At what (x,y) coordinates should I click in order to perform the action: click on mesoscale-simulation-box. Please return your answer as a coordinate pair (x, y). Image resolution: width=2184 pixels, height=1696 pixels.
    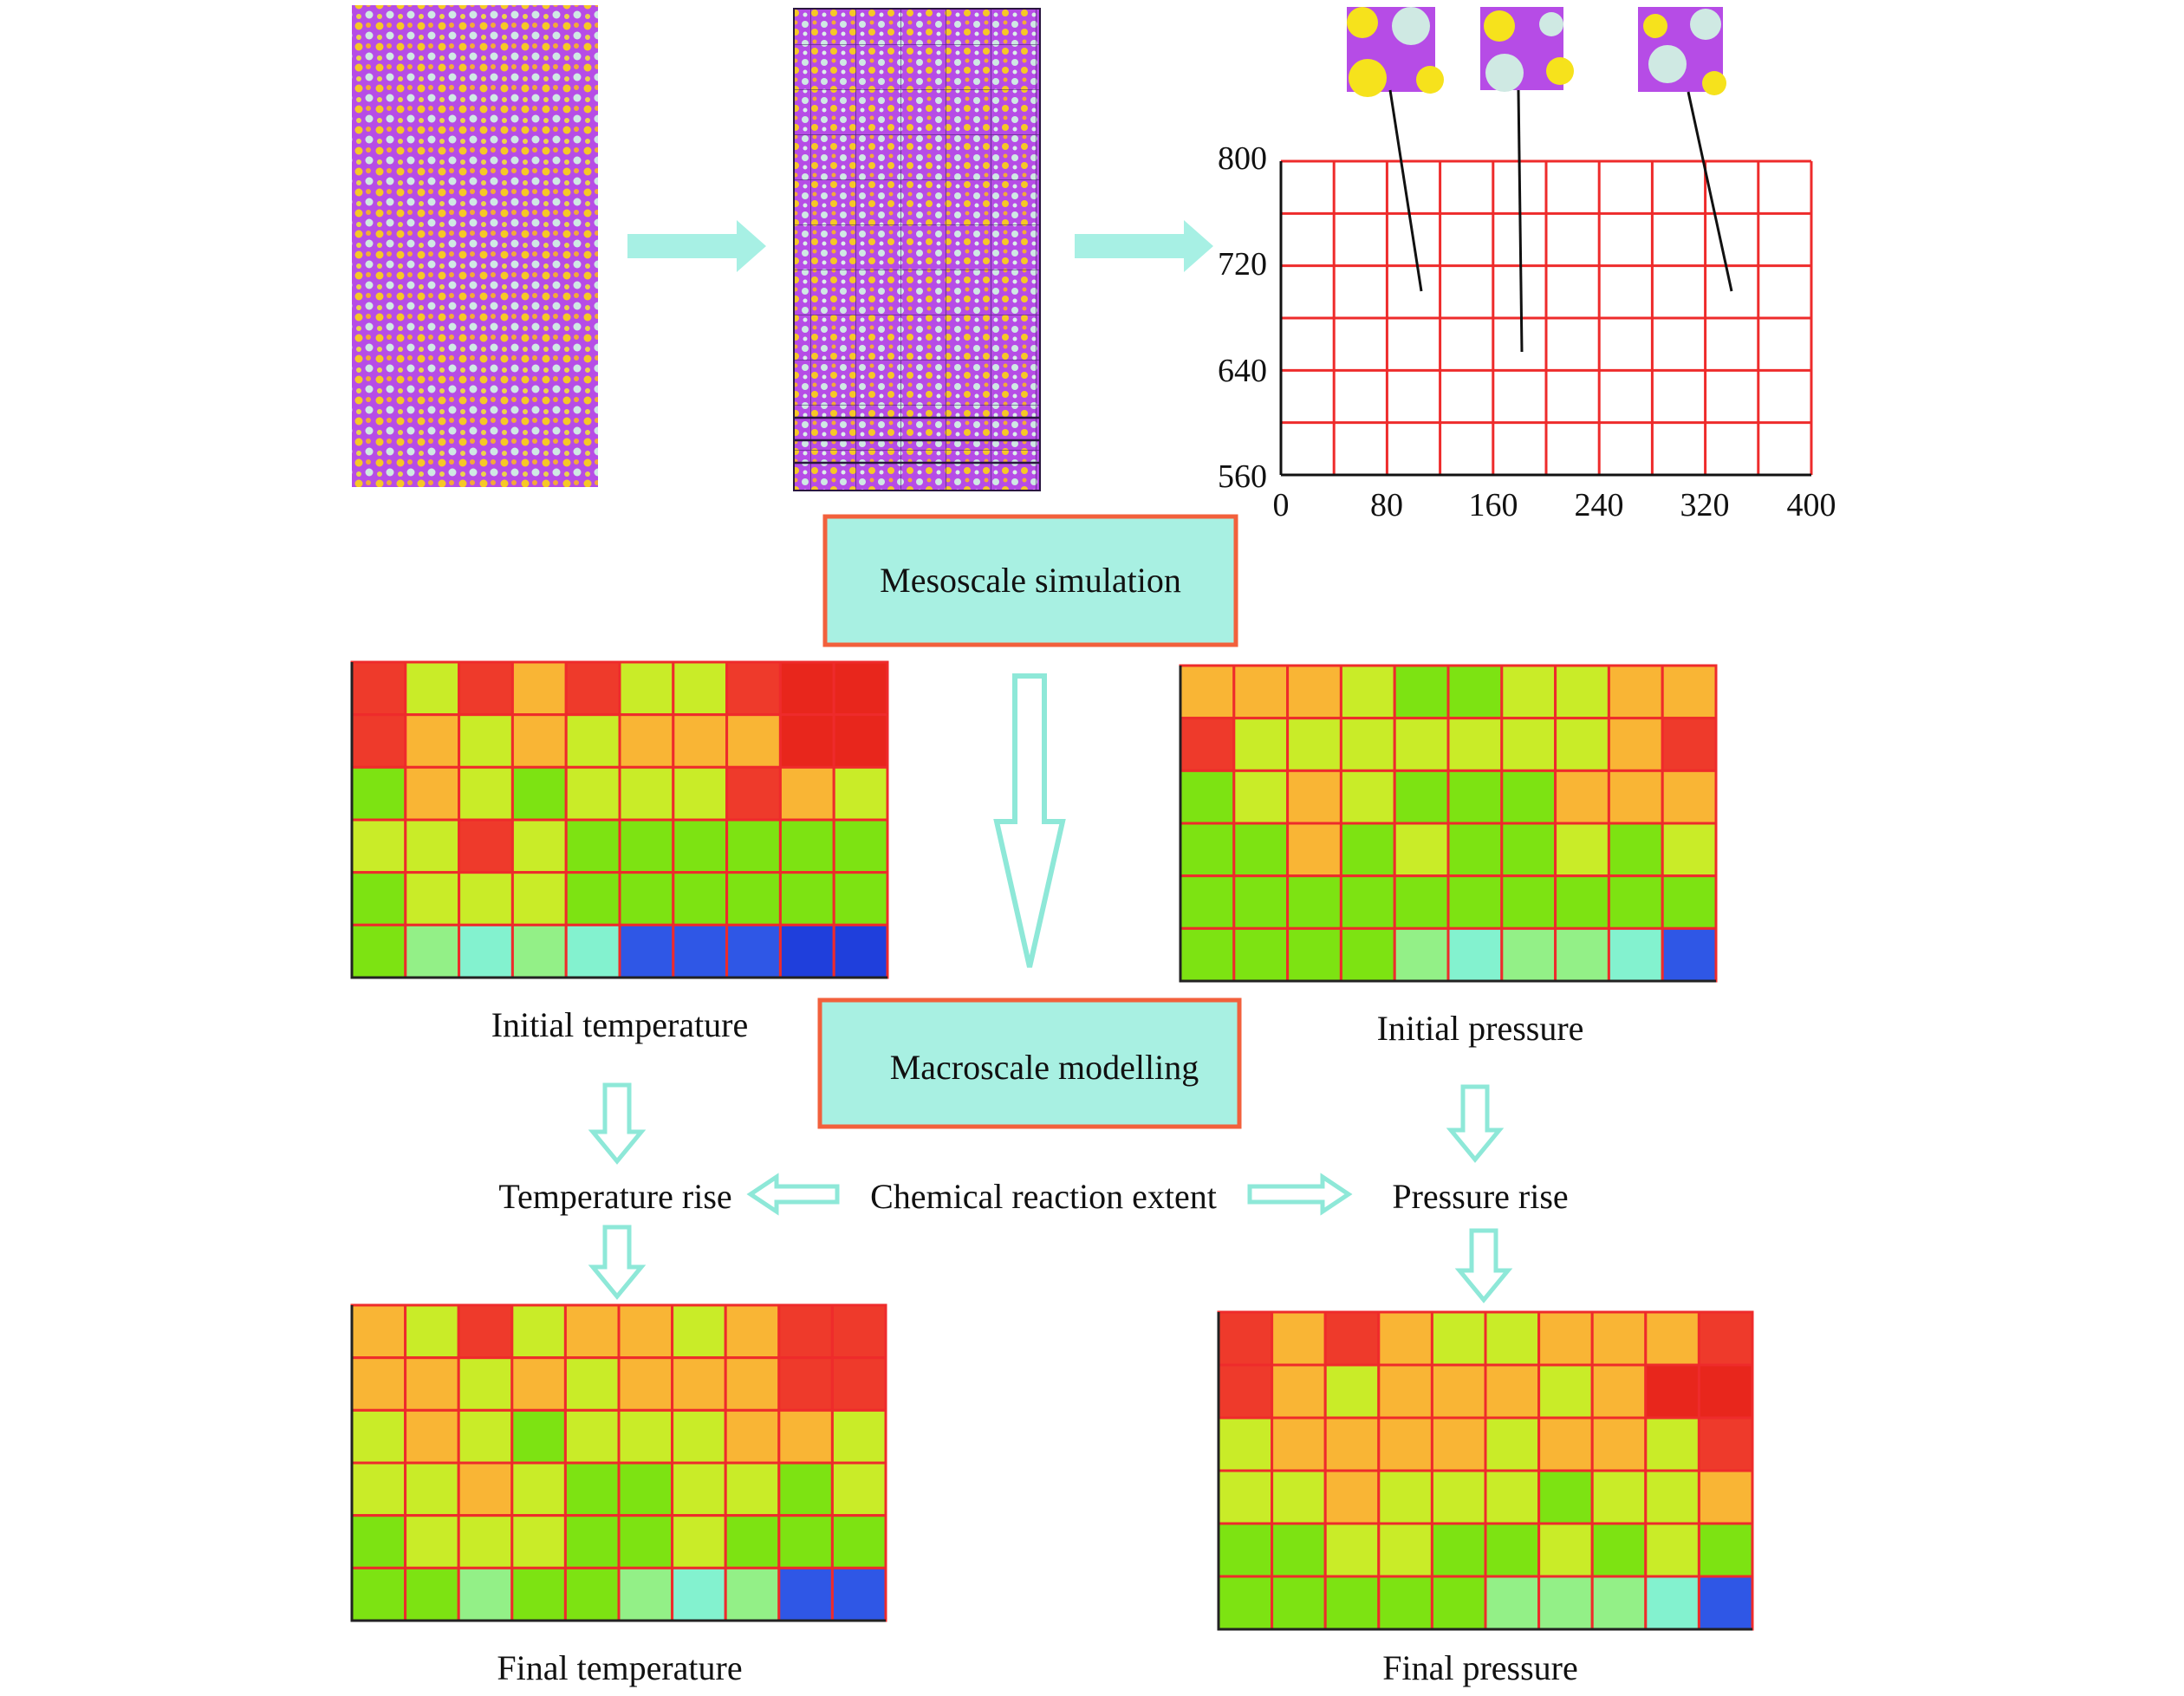
    Looking at the image, I should click on (1030, 580).